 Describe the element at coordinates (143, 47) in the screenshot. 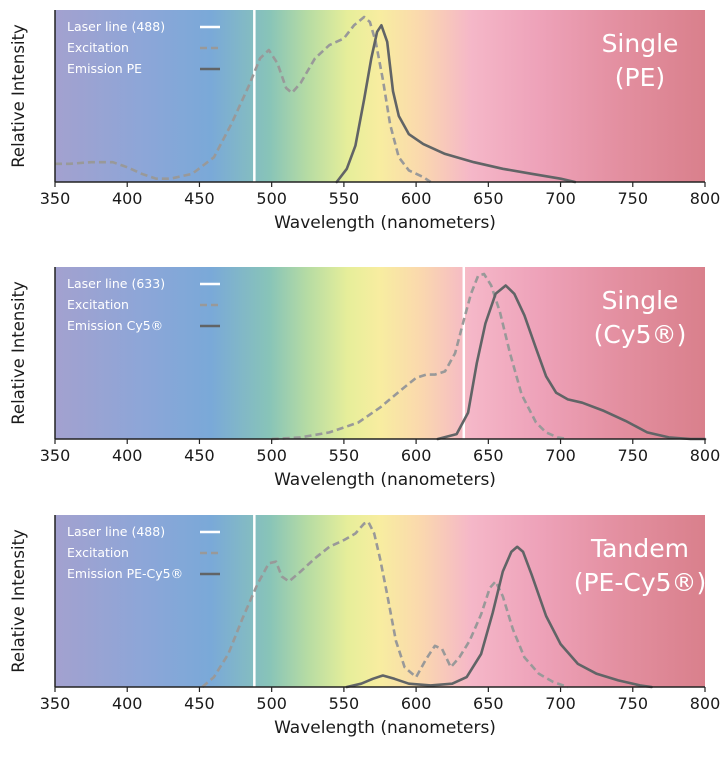

I see `legend: Laser line (488) Excitation Emission PE` at that location.